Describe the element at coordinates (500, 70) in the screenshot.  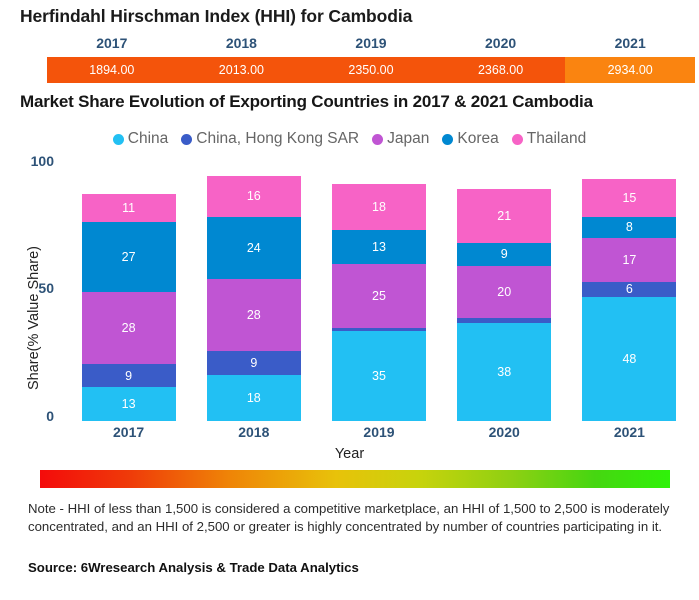
I see `hhi-value-segment: 2368.00` at that location.